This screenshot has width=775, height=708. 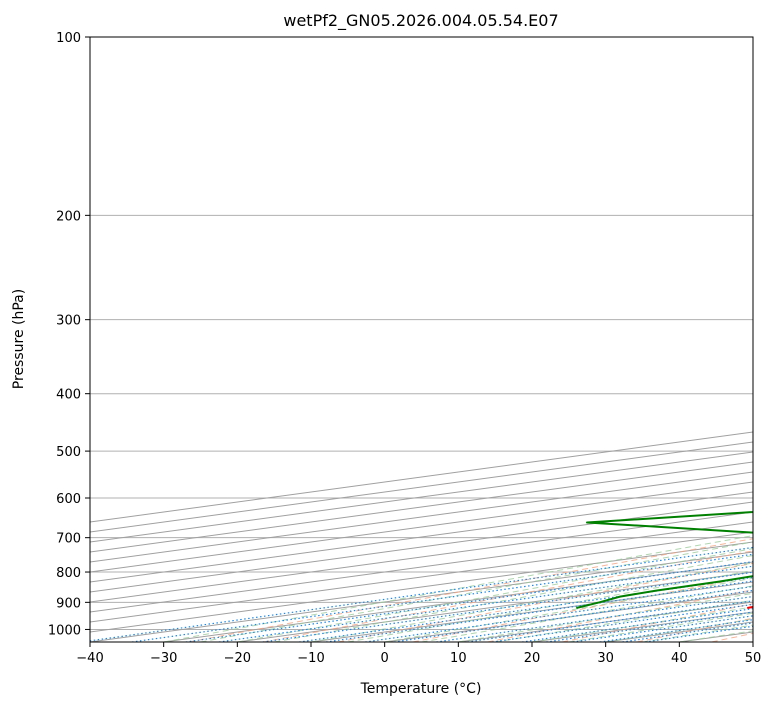 I want to click on y-tick-label: 1000, so click(x=64, y=630).